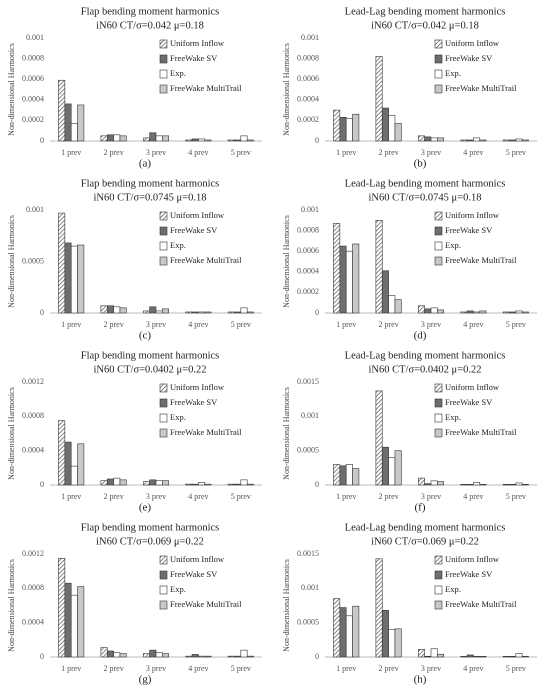 The width and height of the screenshot is (550, 689). I want to click on x-tick-label: 1 prev, so click(346, 152).